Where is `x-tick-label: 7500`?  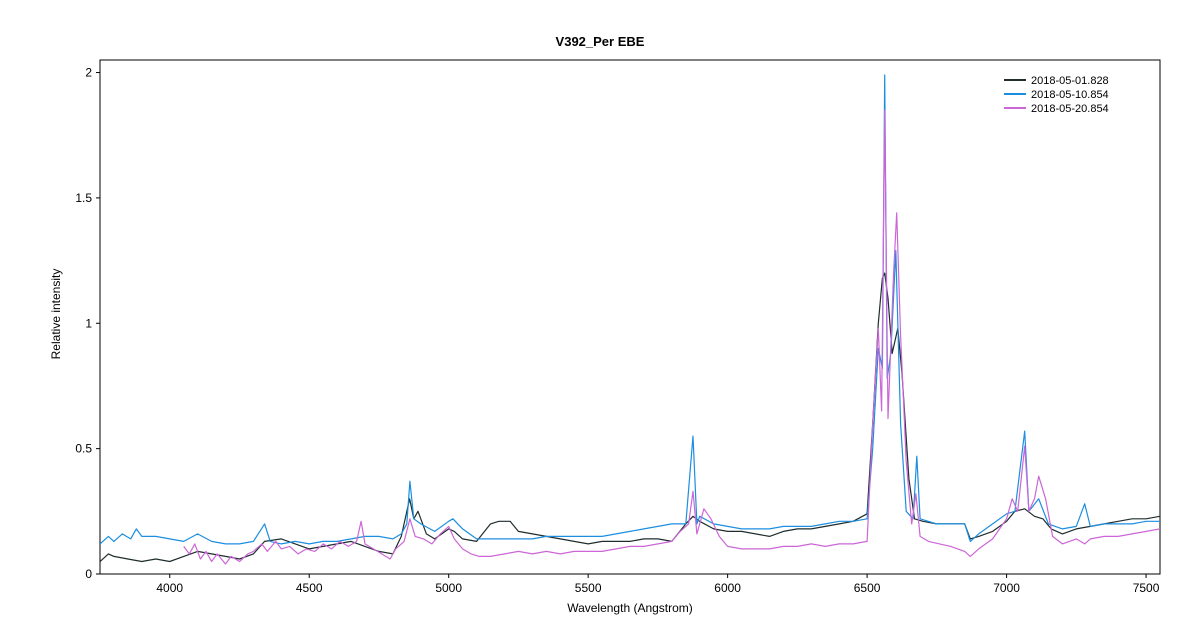
x-tick-label: 7500 is located at coordinates (1146, 588).